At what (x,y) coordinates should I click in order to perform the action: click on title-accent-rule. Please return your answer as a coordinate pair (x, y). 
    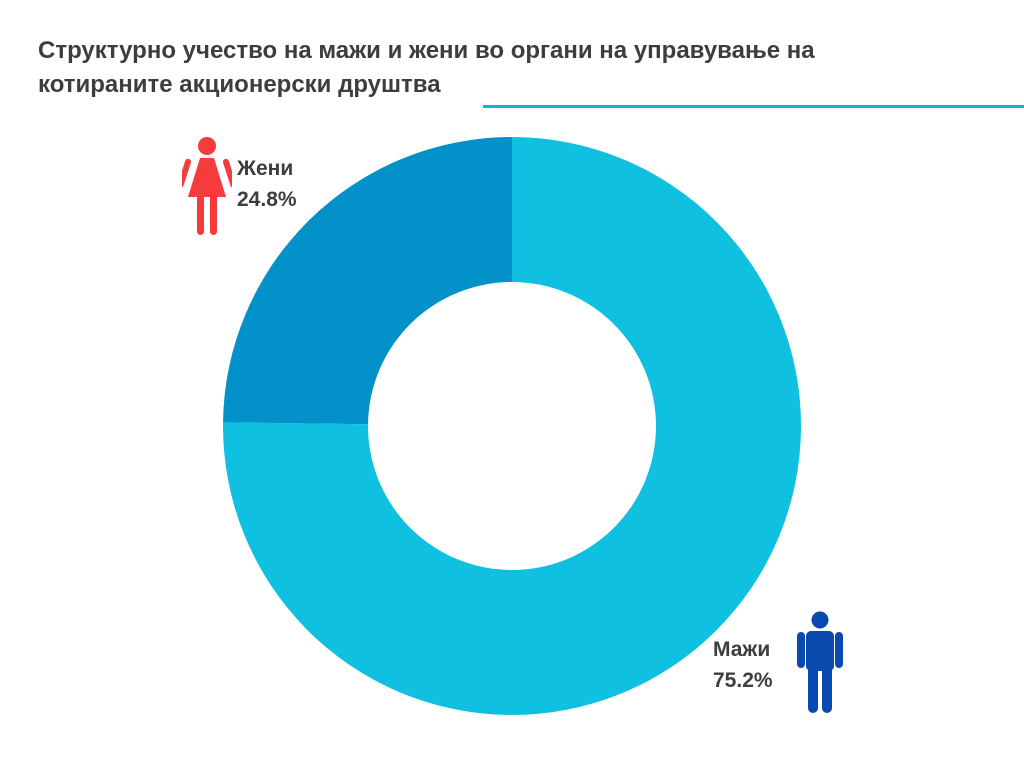
    Looking at the image, I should click on (753, 106).